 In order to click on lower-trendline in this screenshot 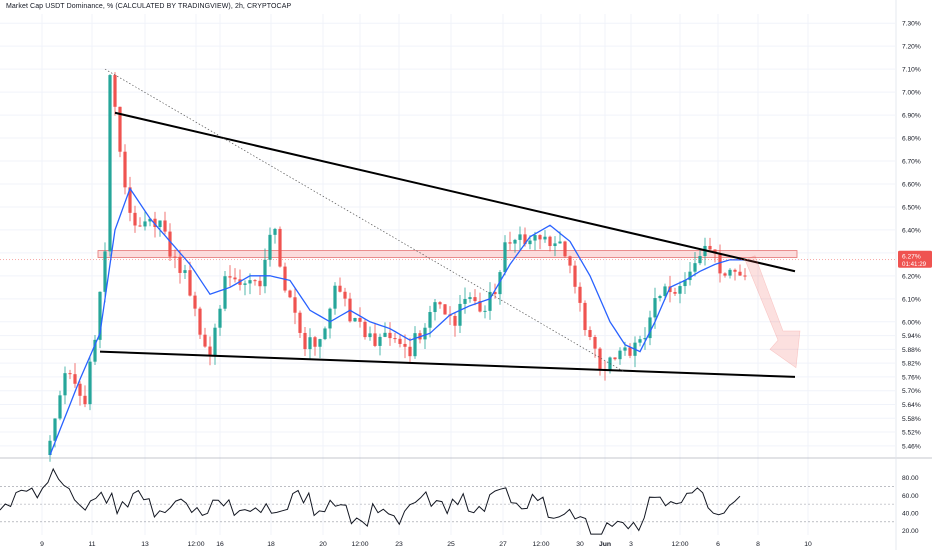, I will do `click(447, 364)`.